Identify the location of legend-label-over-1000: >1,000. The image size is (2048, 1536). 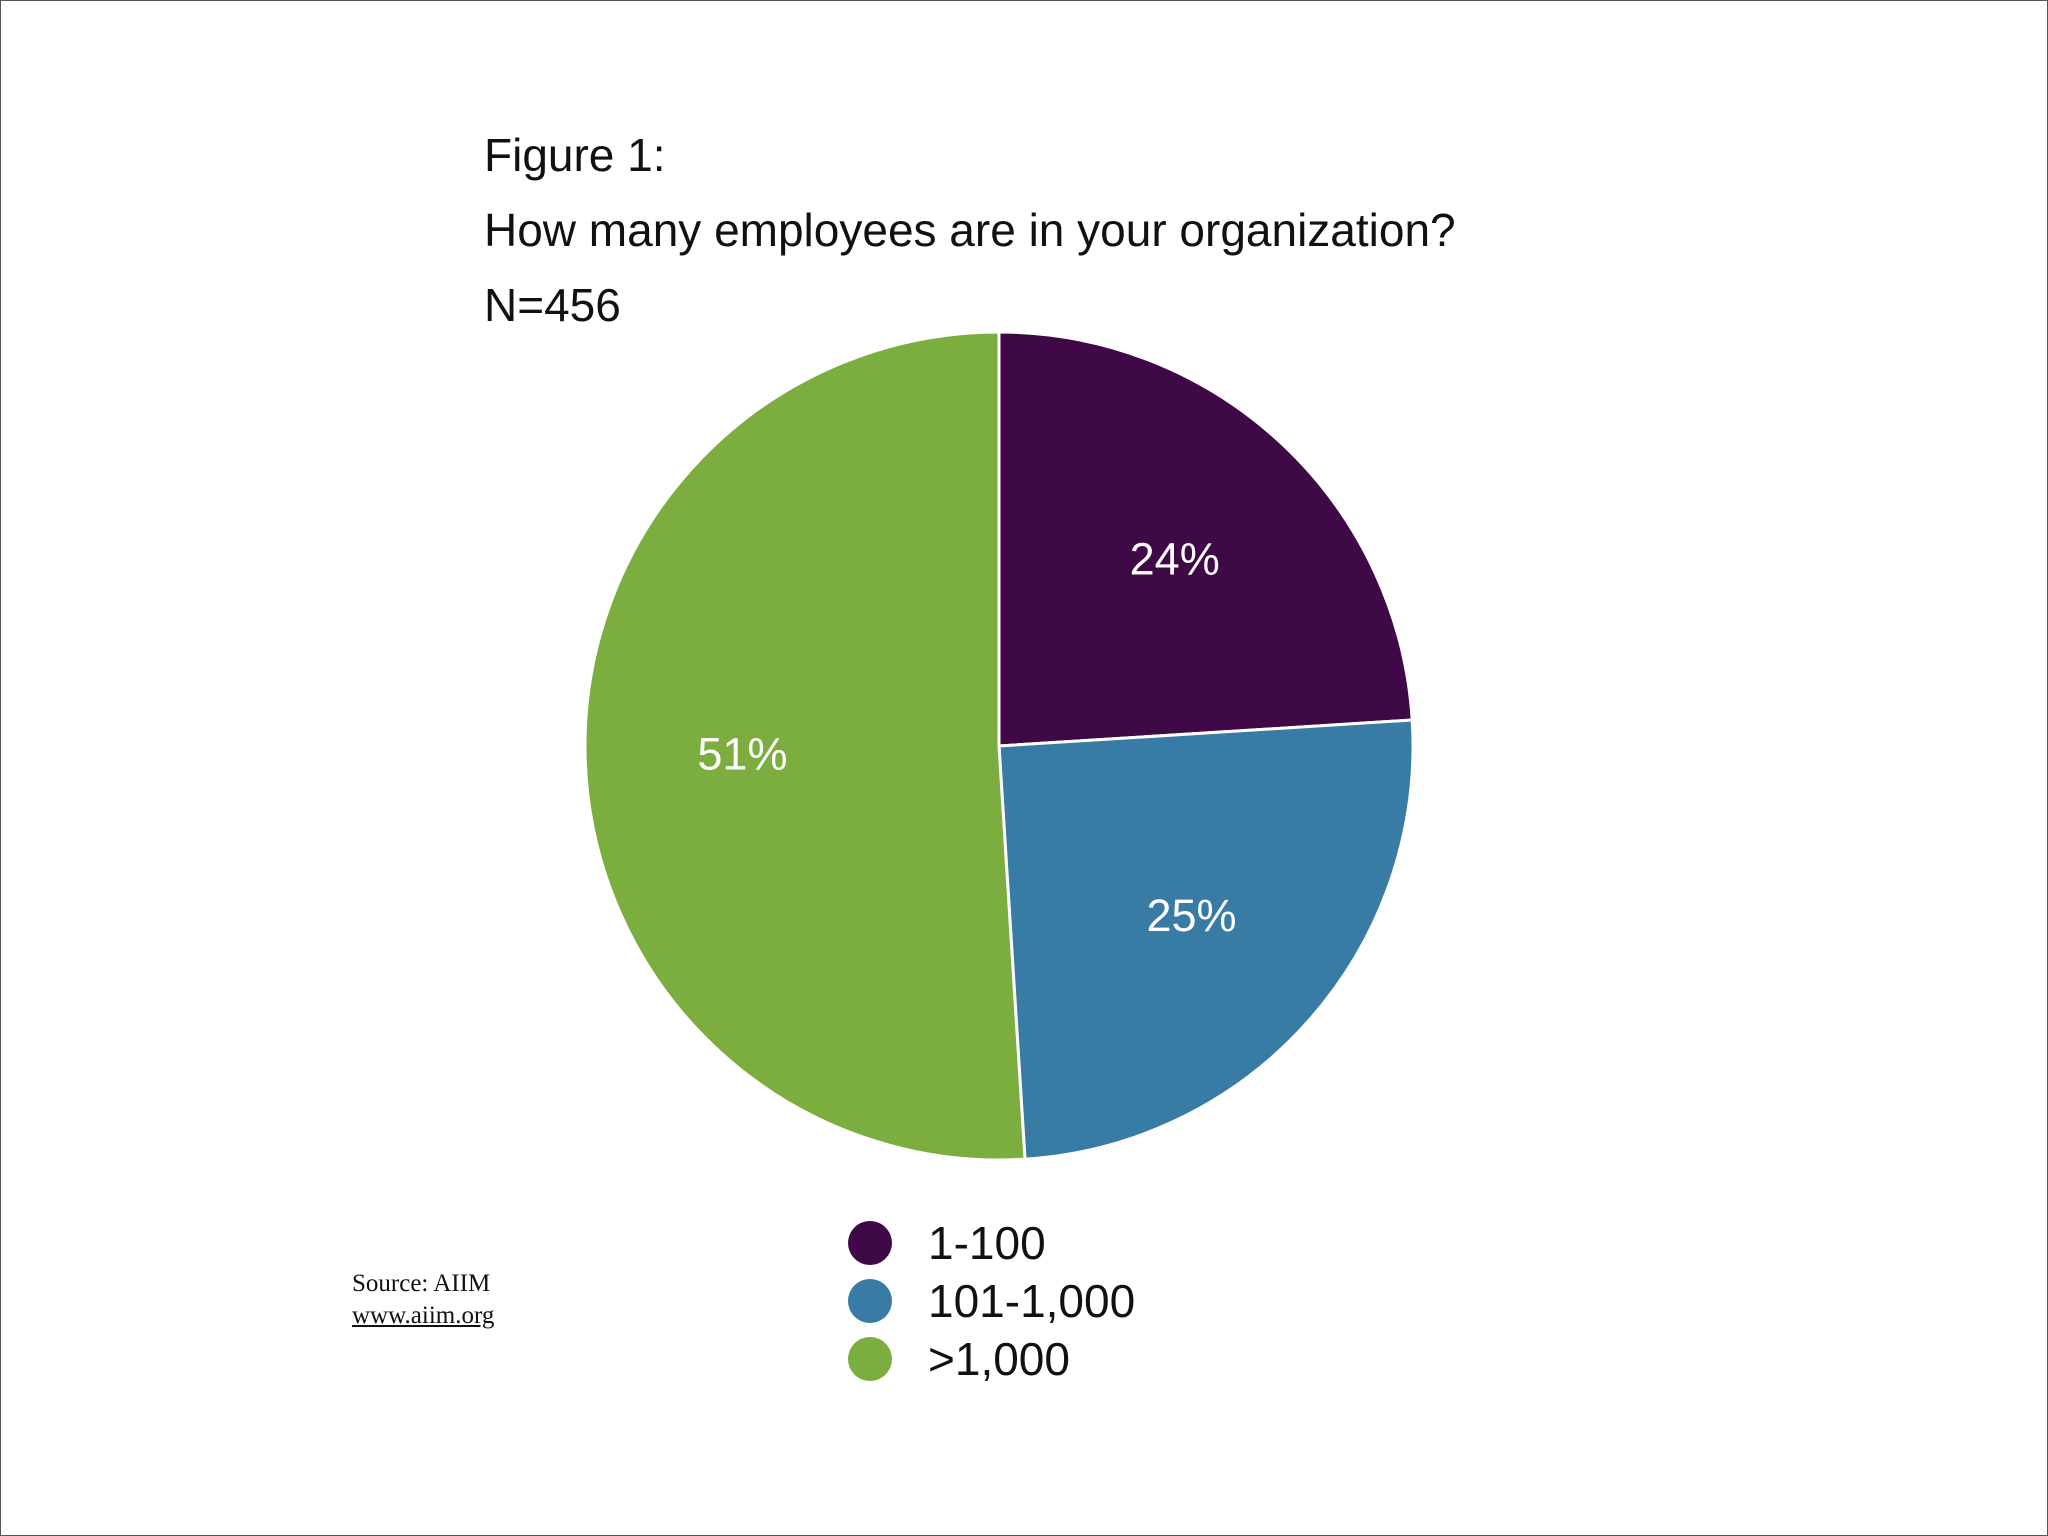
(999, 1359).